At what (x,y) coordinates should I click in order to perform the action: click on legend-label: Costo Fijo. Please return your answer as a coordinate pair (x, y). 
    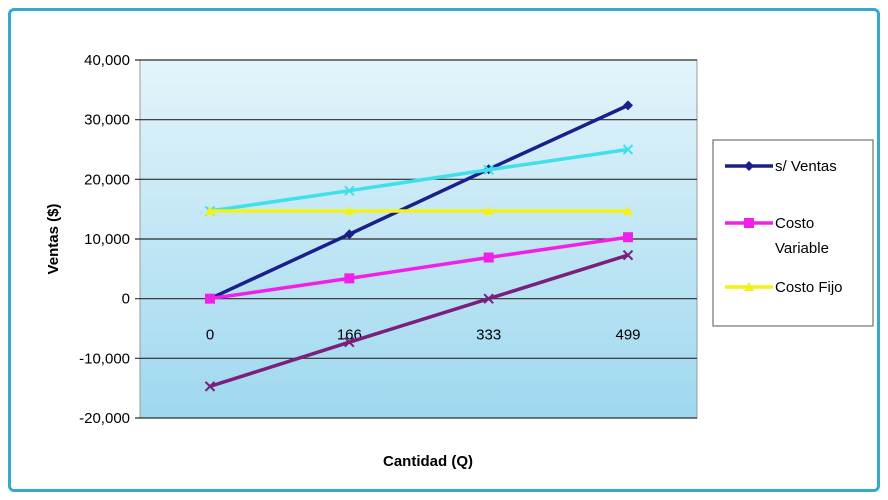
    Looking at the image, I should click on (809, 287).